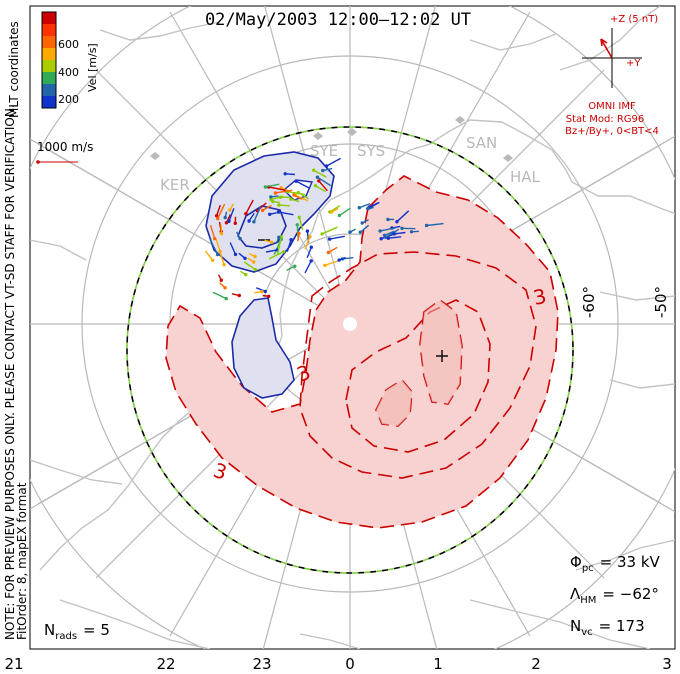 The height and width of the screenshot is (674, 680). Describe the element at coordinates (371, 151) in the screenshot. I see `station-label-sys: SYS` at that location.